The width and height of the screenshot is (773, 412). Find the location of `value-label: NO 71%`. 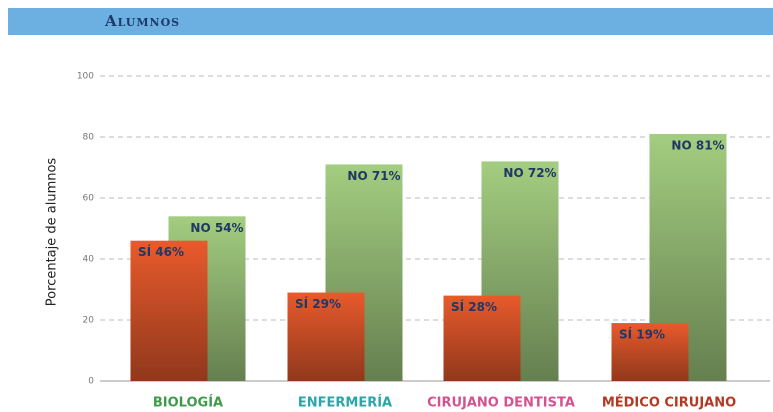

value-label: NO 71% is located at coordinates (373, 176).